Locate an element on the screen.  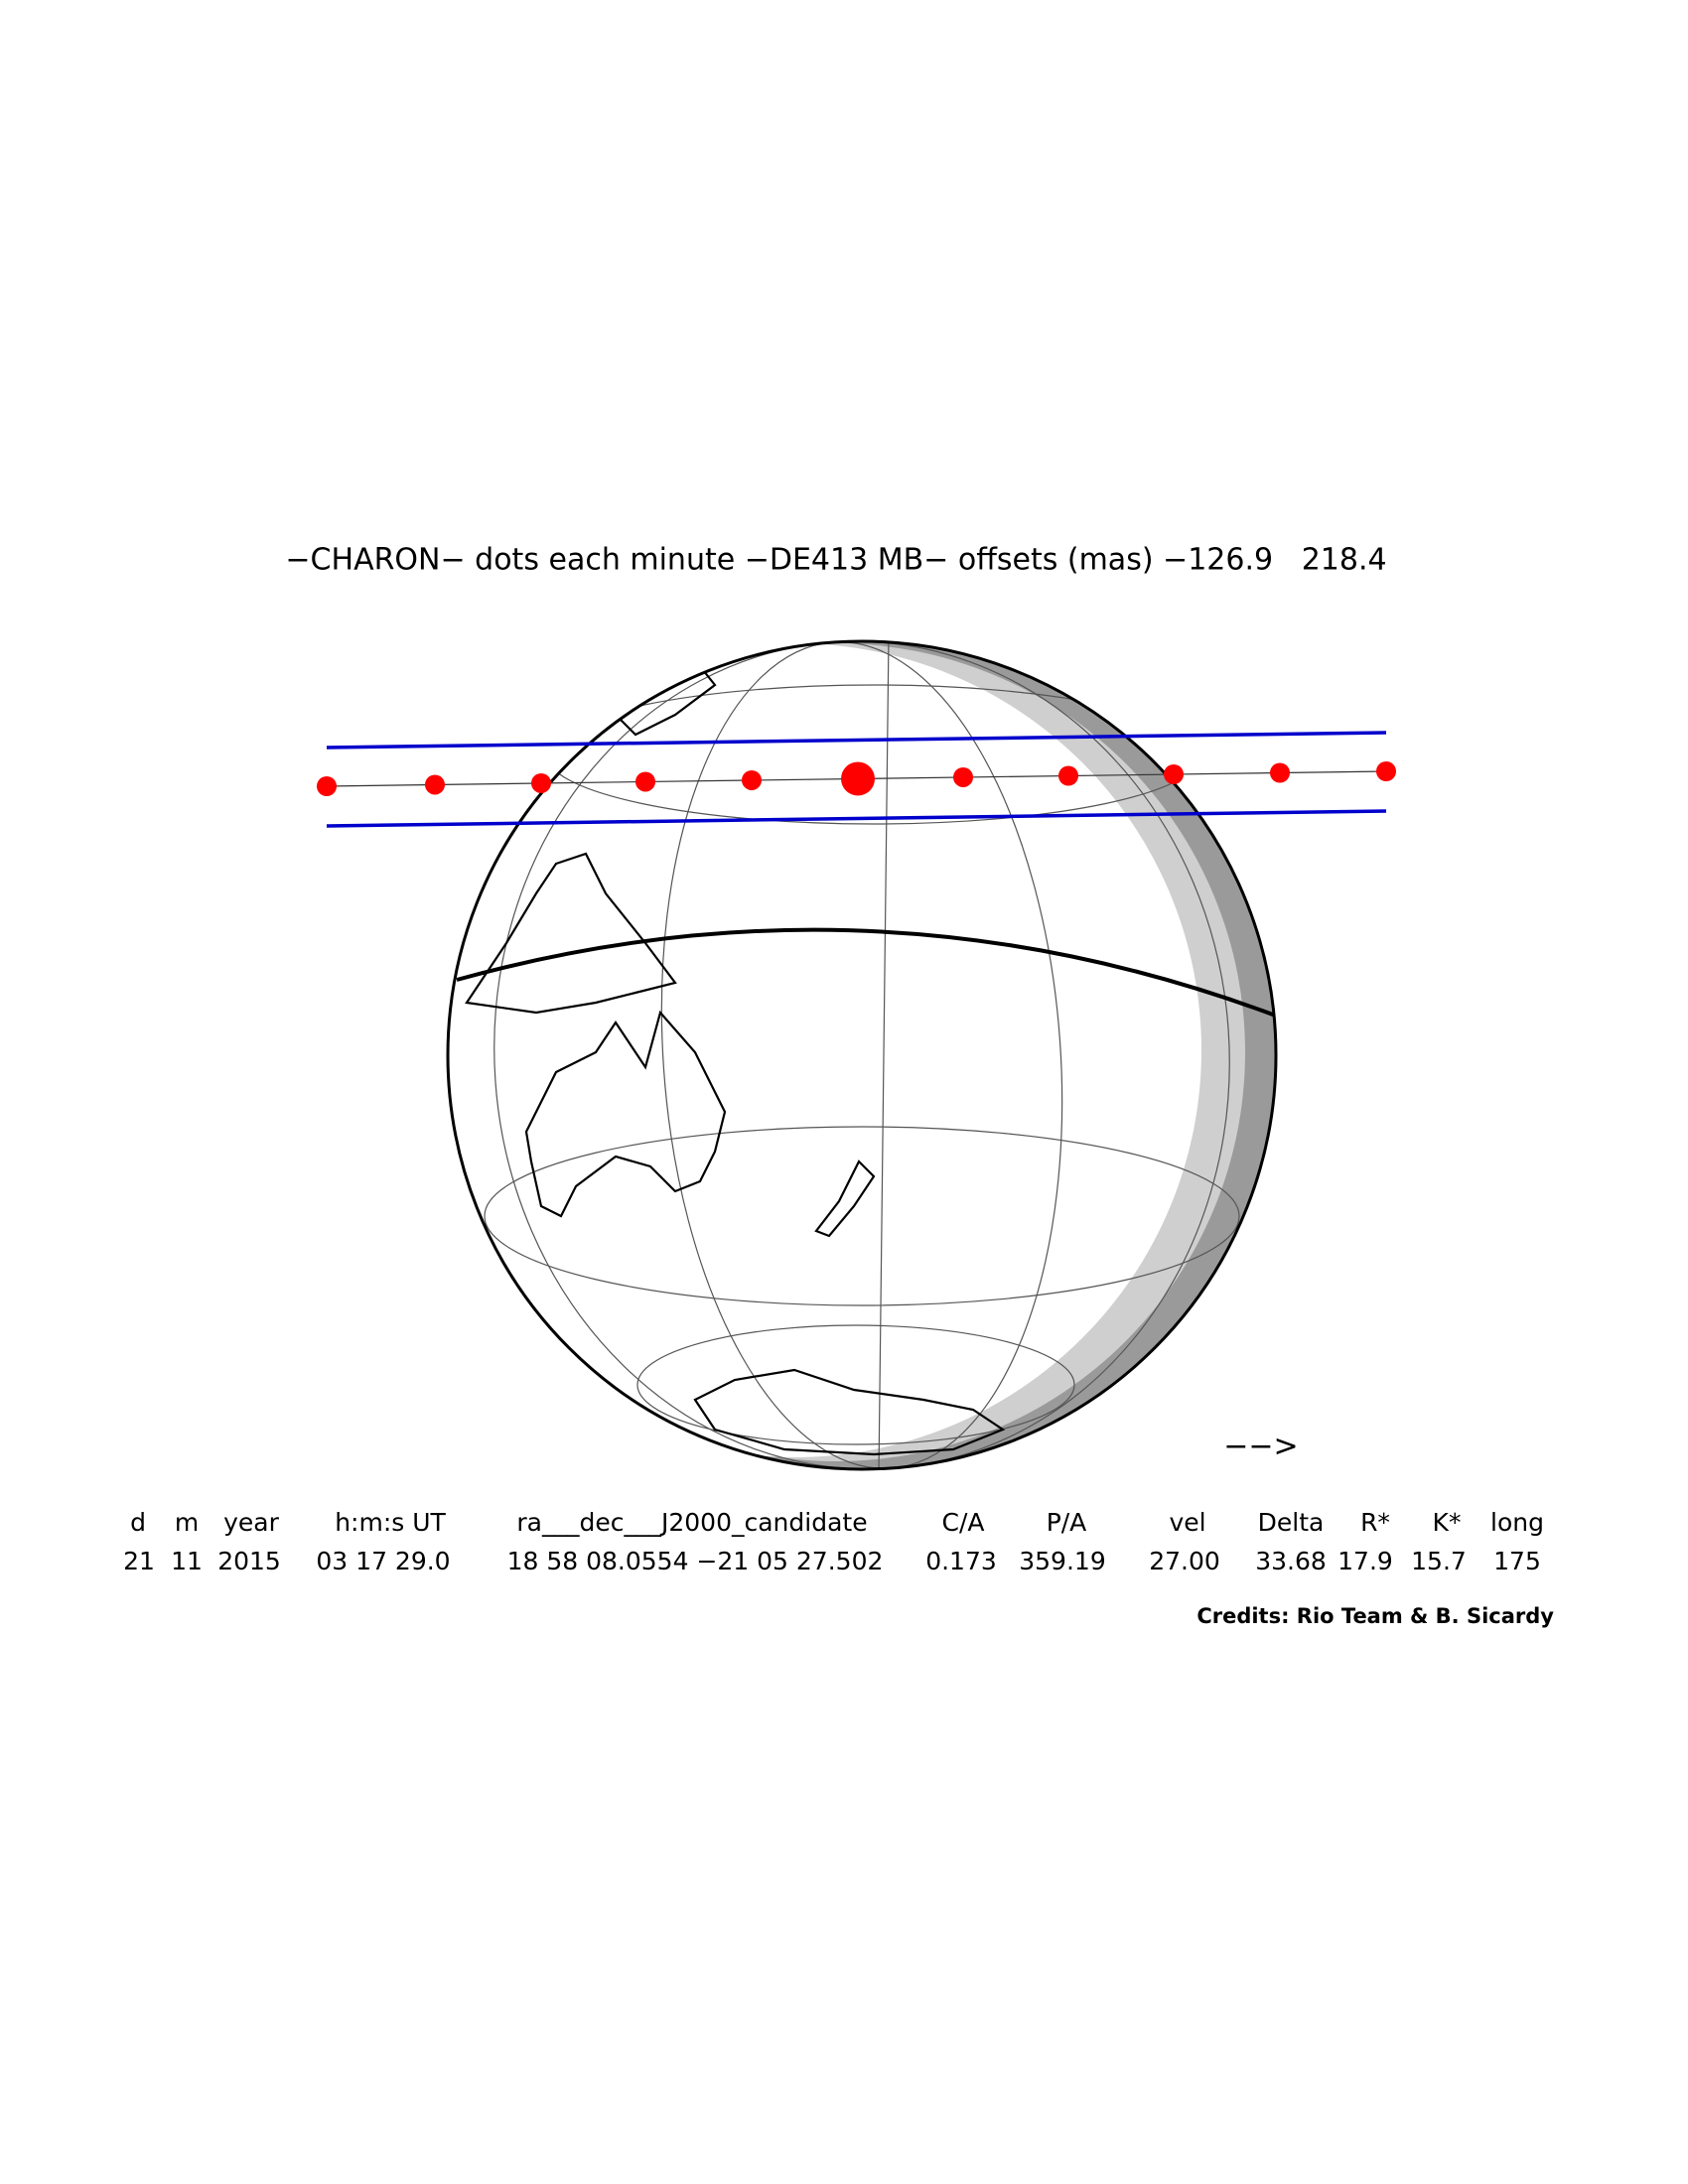
table-cell: 27.00 is located at coordinates (1184, 1561).